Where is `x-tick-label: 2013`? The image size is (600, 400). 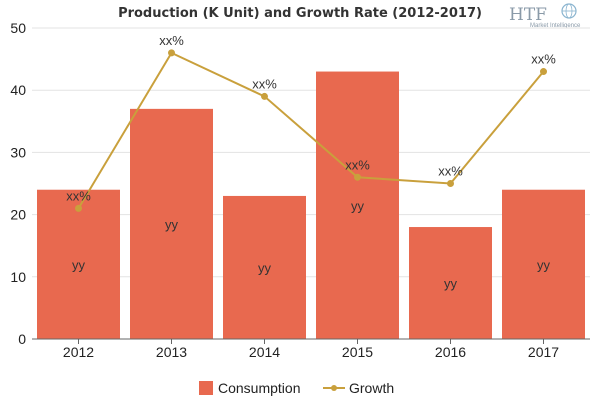 x-tick-label: 2013 is located at coordinates (171, 352).